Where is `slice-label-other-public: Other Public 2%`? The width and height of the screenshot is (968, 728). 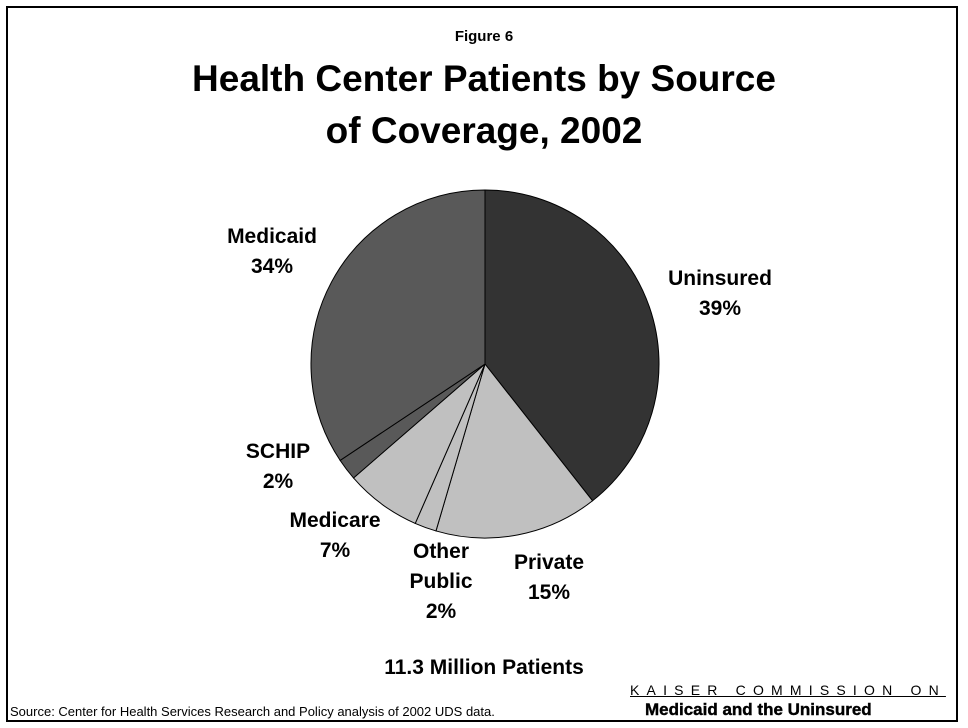 slice-label-other-public: Other Public 2% is located at coordinates (440, 581).